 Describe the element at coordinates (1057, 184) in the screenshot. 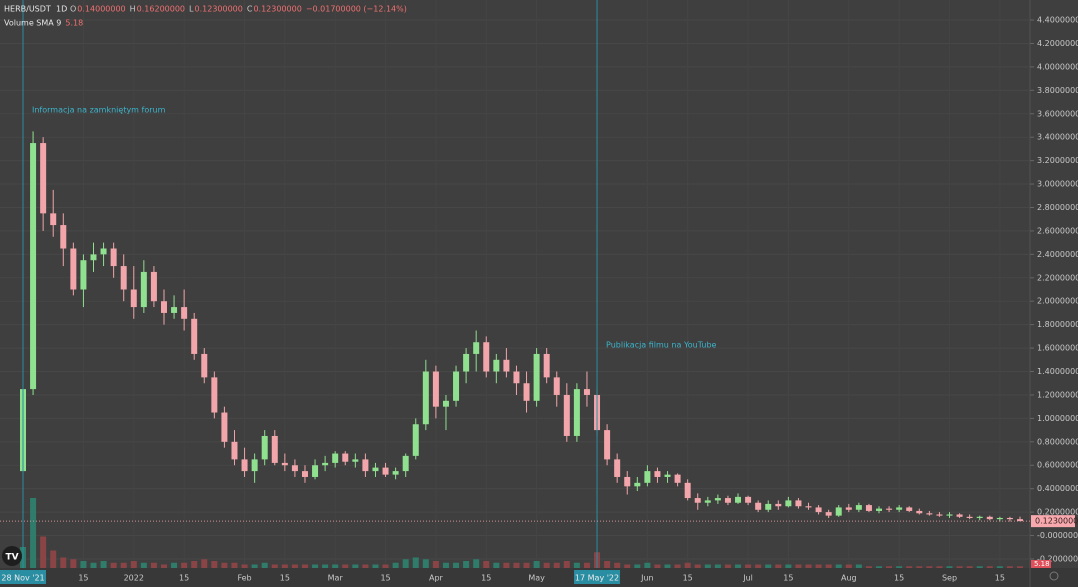

I see `y-tick-label: 3.00000000` at that location.